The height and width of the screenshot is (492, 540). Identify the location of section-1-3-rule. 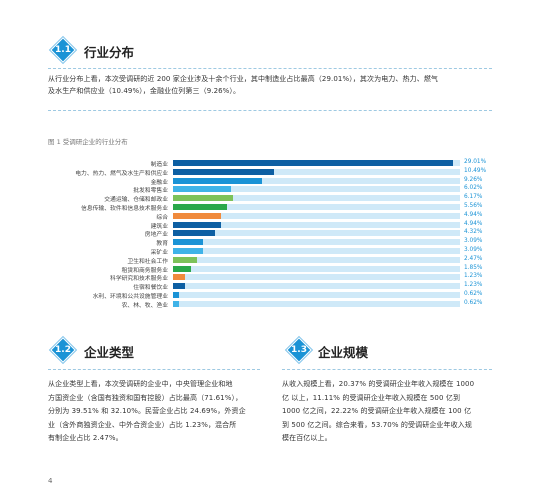
(387, 369).